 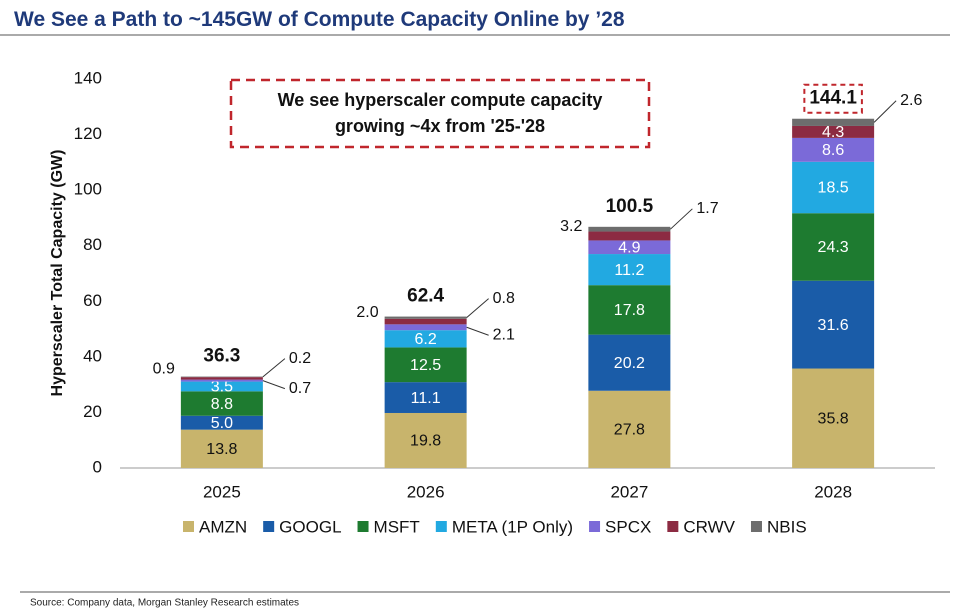 I want to click on value-label: 8.6, so click(x=833, y=150).